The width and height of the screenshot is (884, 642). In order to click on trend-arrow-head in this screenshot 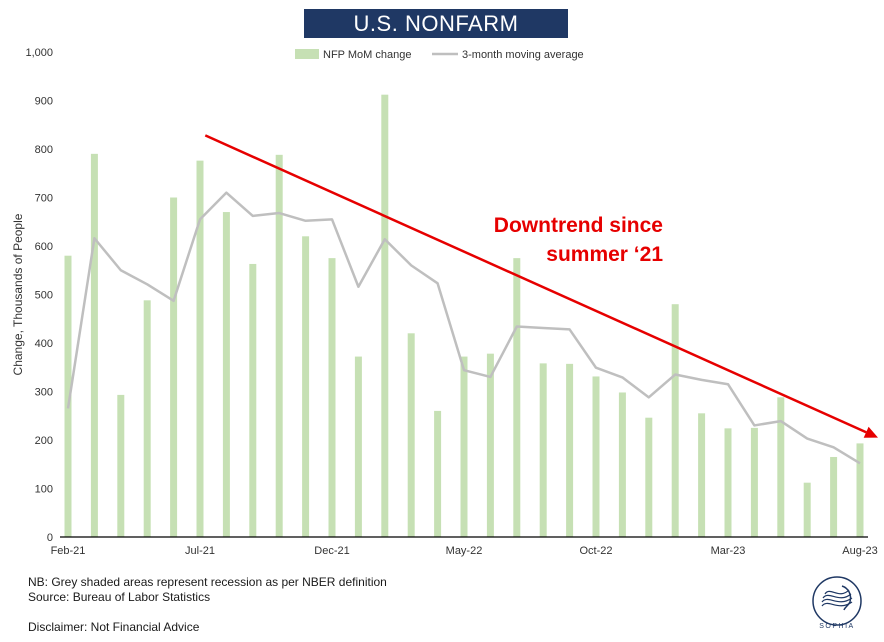, I will do `click(870, 432)`.